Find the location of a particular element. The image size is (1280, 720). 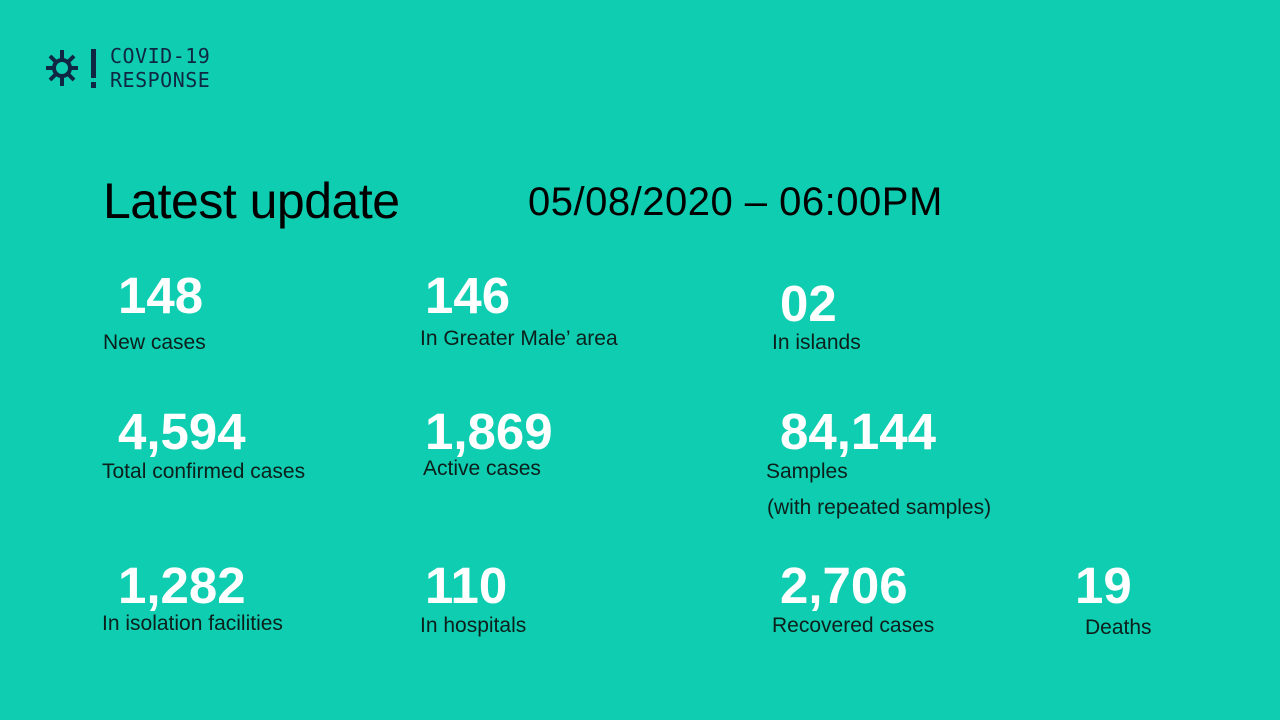

samples-label: Samples is located at coordinates (807, 471).